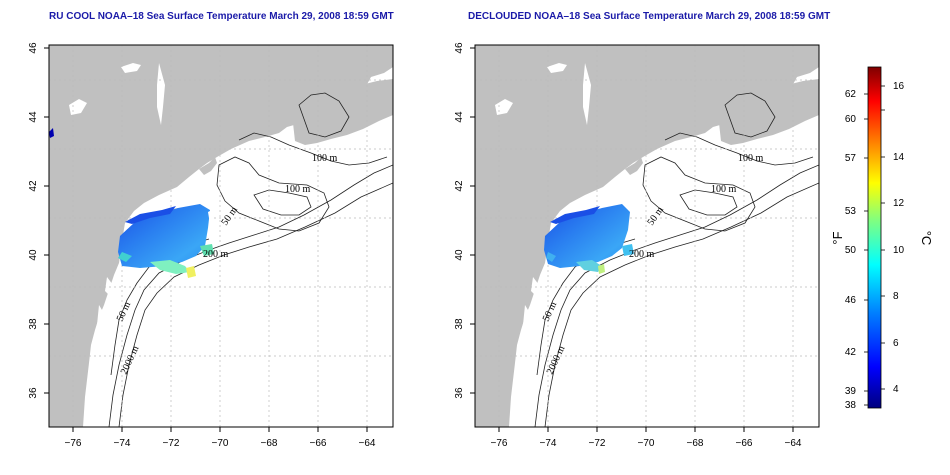  Describe the element at coordinates (499, 443) in the screenshot. I see `right-lon-tick-label: −76` at that location.